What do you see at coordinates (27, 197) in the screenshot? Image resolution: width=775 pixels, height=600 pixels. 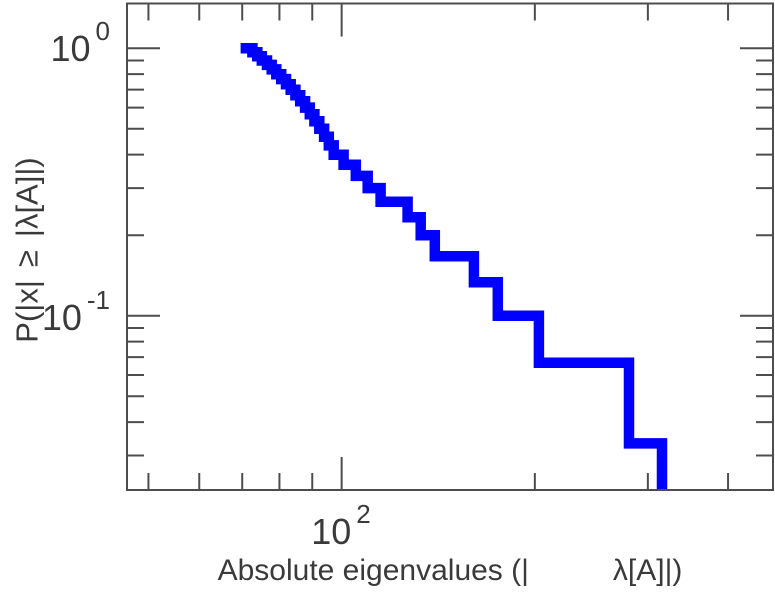 I see `y-axis-label-math: |λ[A]|)` at bounding box center [27, 197].